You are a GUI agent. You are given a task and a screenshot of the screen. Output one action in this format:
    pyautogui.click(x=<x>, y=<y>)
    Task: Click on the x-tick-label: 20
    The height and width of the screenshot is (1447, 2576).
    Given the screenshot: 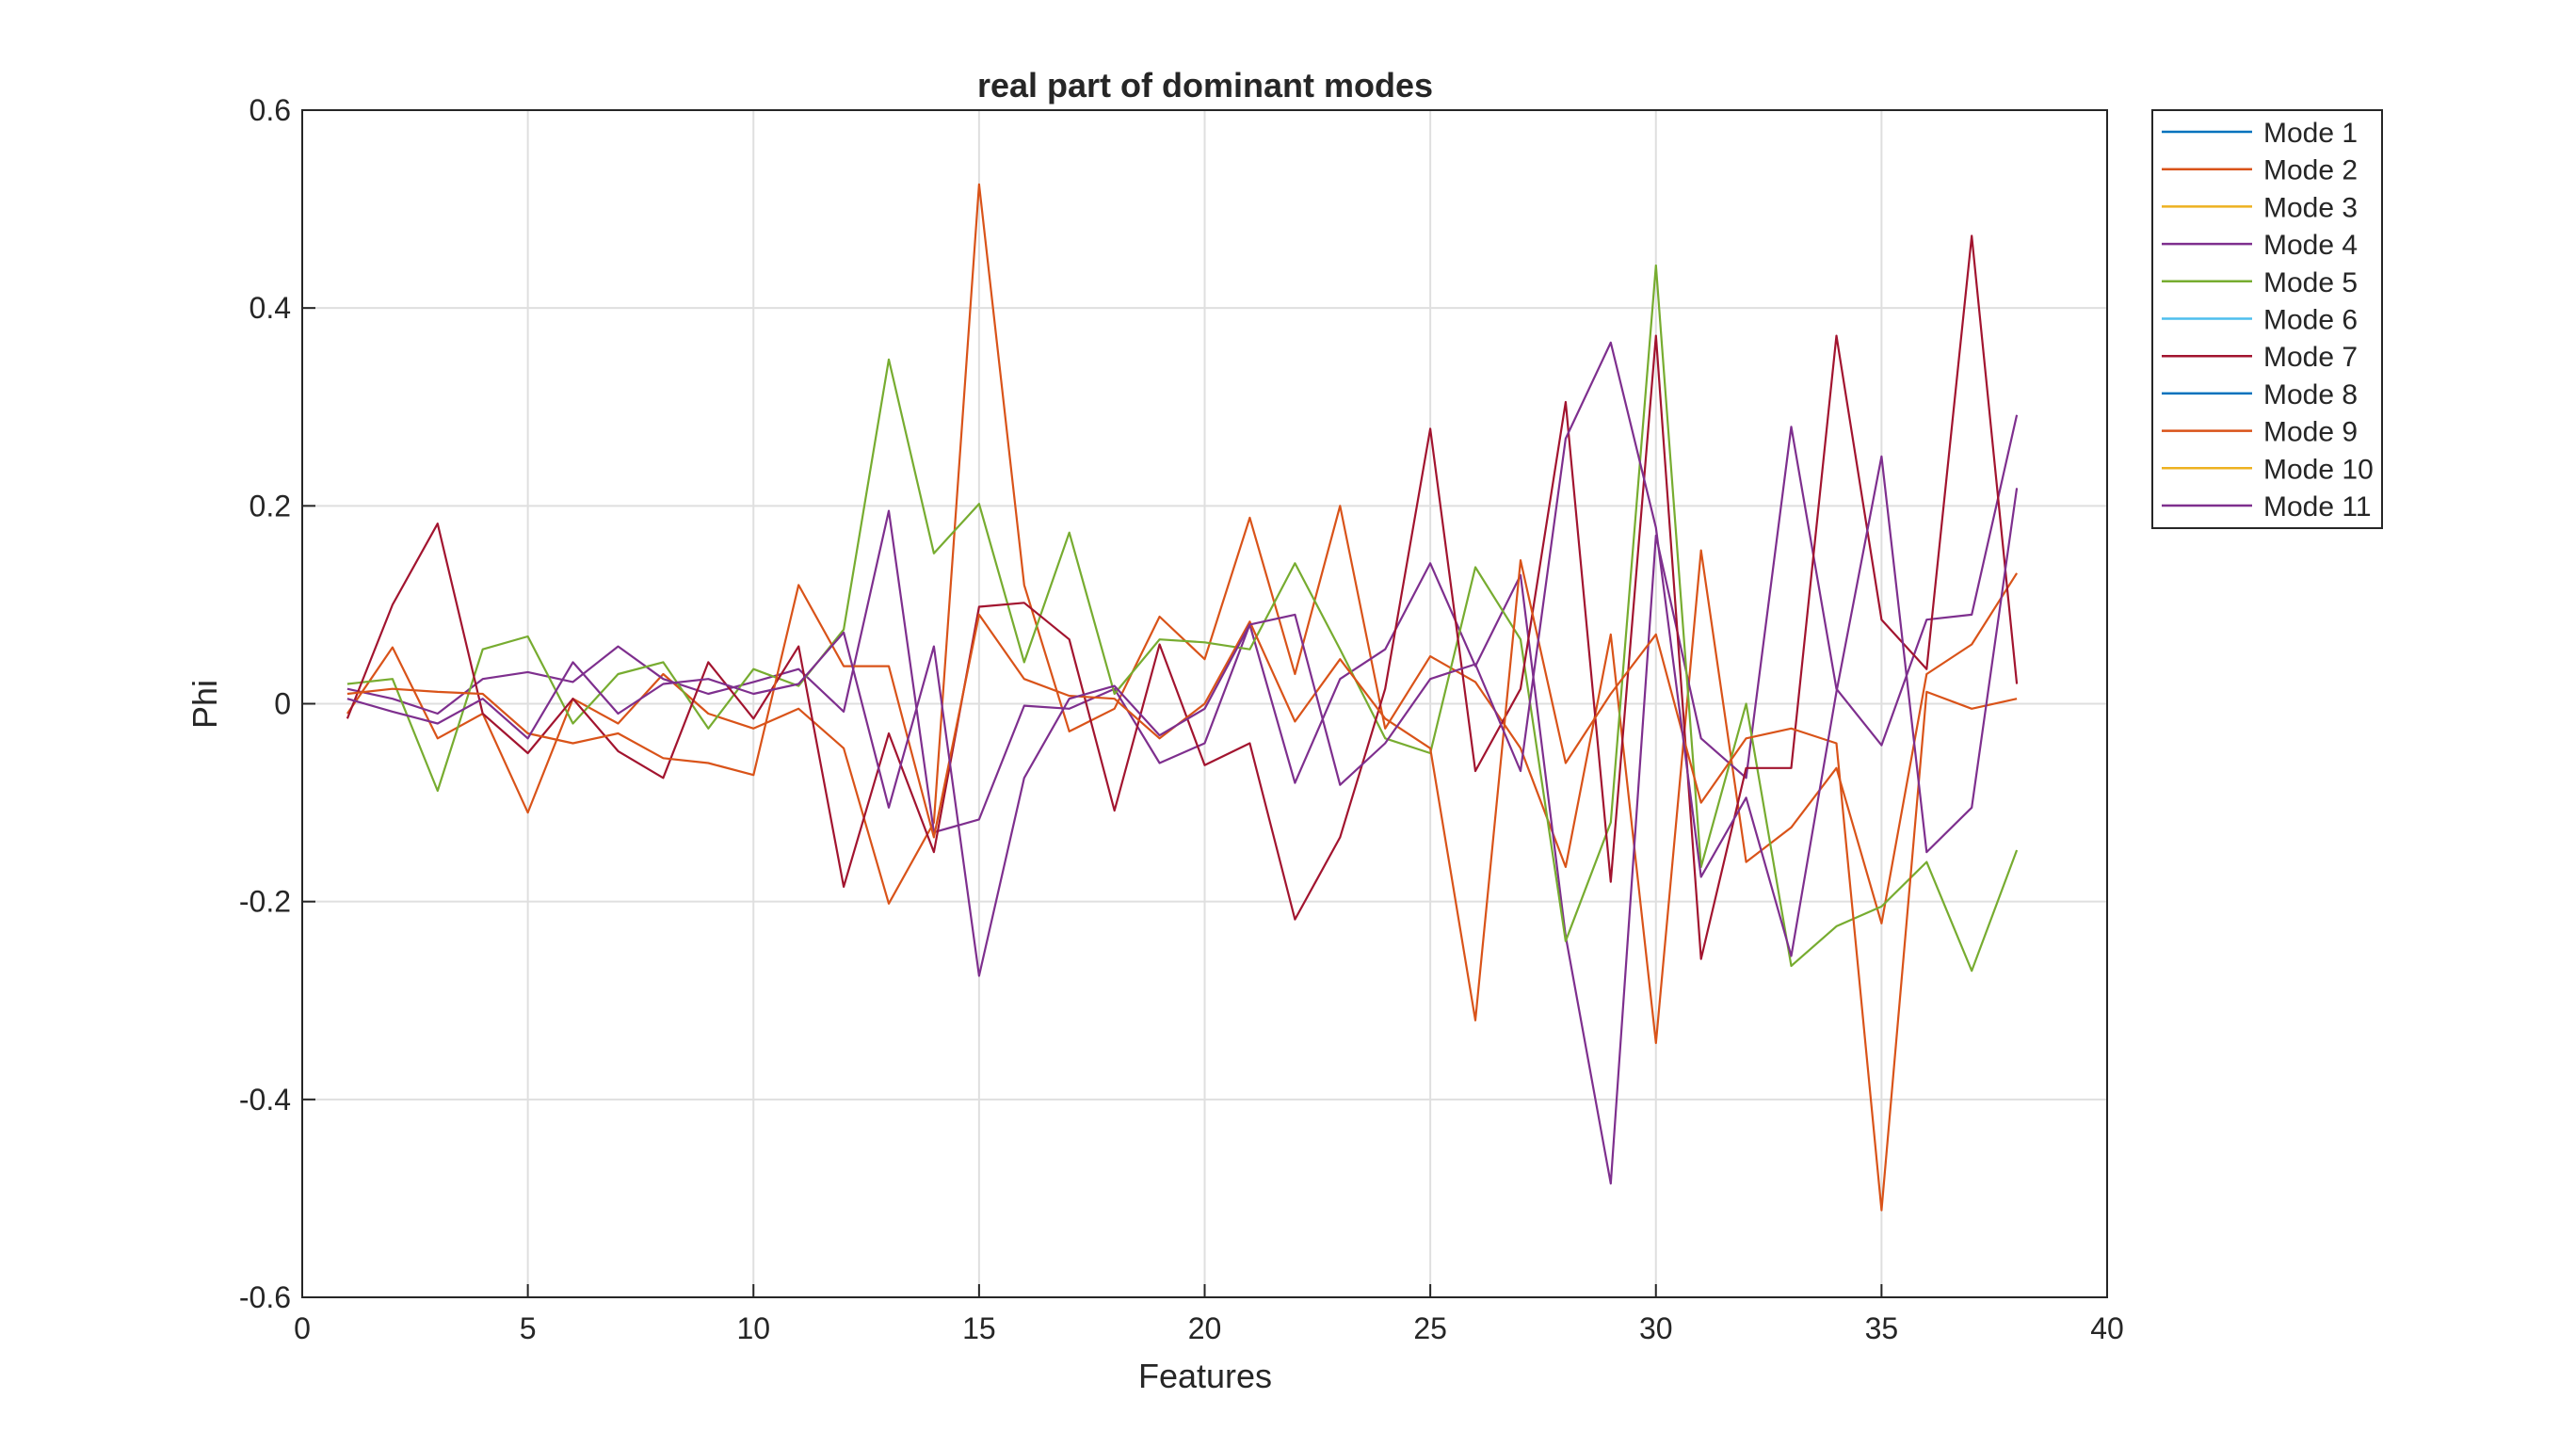 What is the action you would take?
    pyautogui.click(x=1205, y=1328)
    